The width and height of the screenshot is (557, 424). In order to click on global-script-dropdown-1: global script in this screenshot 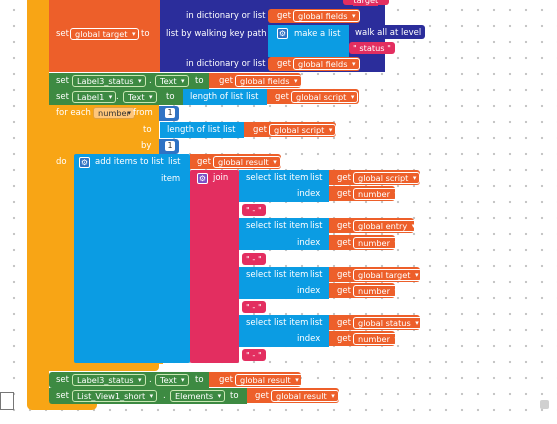, I will do `click(325, 97)`.